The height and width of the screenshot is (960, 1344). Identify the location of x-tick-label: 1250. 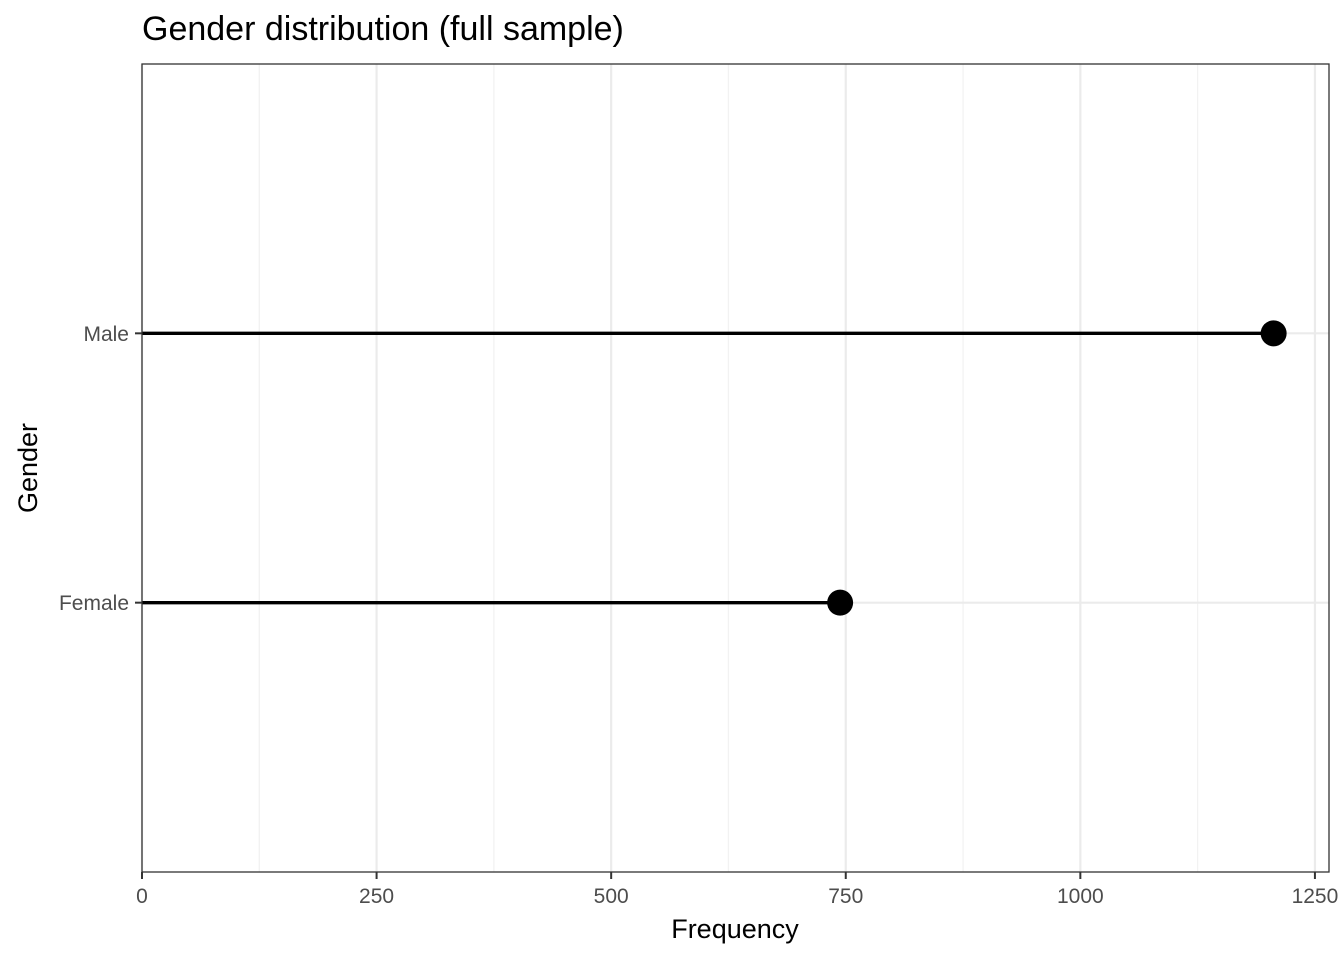
(1315, 896).